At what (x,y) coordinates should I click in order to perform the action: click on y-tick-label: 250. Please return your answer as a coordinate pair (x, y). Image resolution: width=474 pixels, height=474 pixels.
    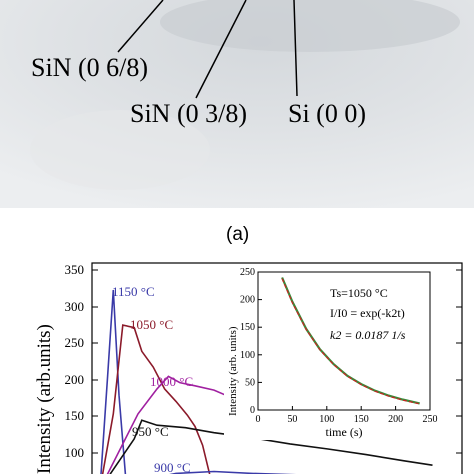
    Looking at the image, I should click on (75, 342).